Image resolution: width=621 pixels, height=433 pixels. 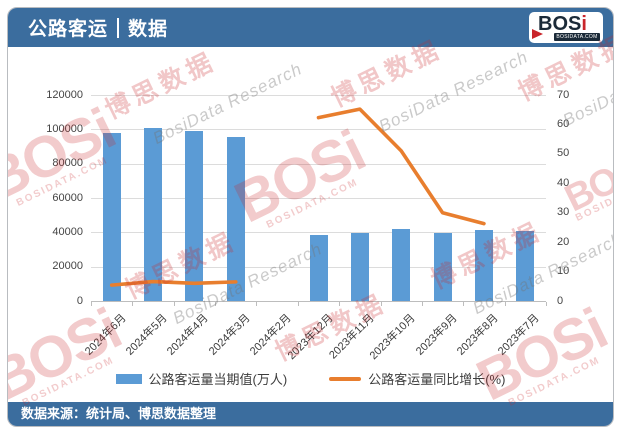 What do you see at coordinates (563, 94) in the screenshot?
I see `right-axis-tick: 70` at bounding box center [563, 94].